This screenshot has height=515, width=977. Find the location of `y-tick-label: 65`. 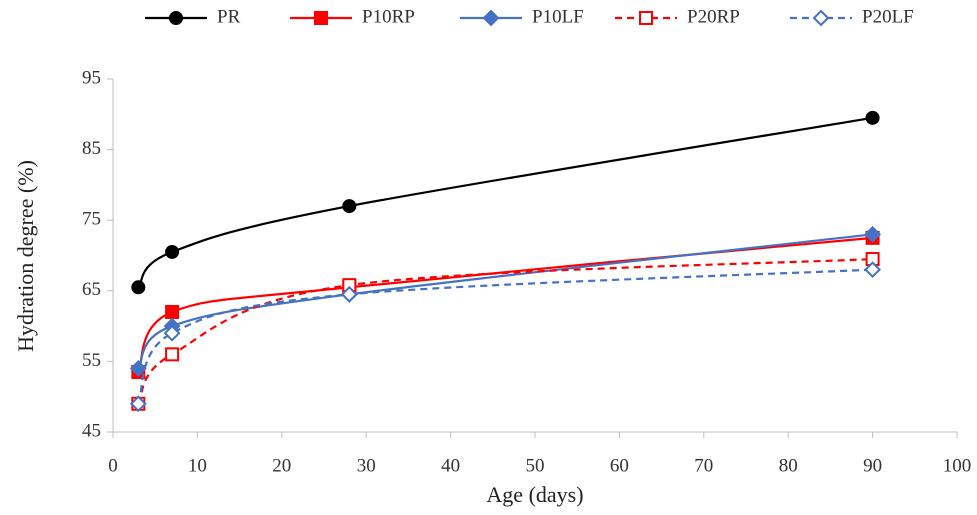

y-tick-label: 65 is located at coordinates (91, 289).